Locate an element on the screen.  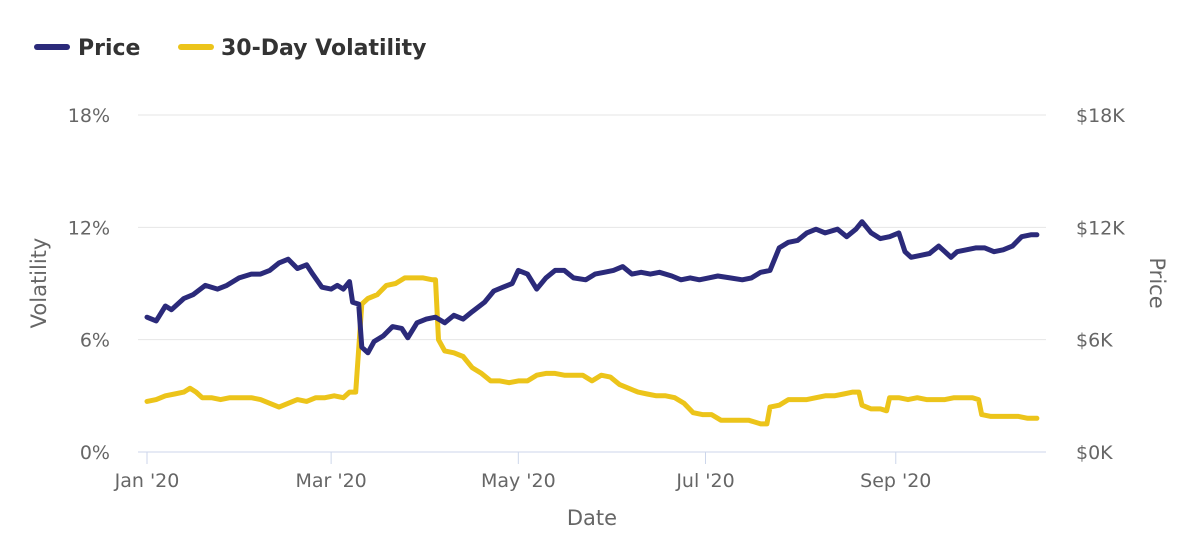
legend: Price 30-Day Volatility is located at coordinates (230, 48).